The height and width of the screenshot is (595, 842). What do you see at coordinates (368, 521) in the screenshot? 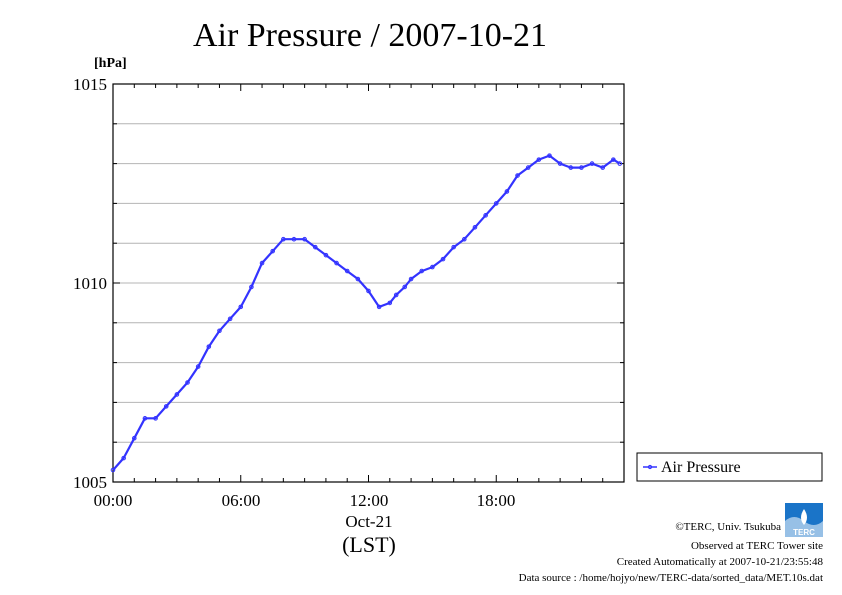
I see `x-date-label: Oct-21` at bounding box center [368, 521].